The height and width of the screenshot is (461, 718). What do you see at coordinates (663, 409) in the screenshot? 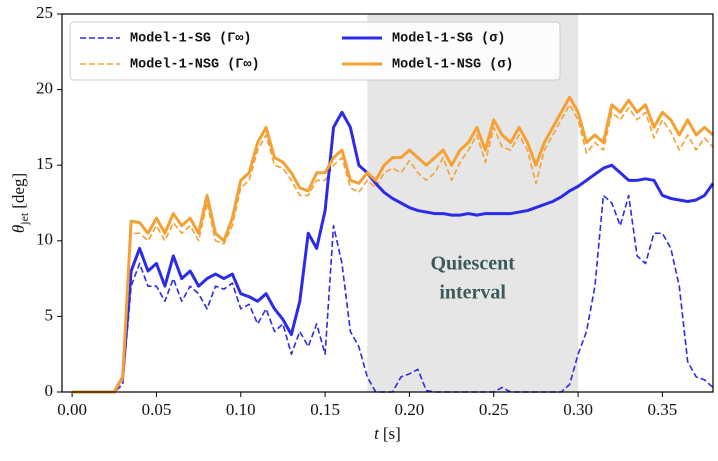
I see `x-tick-label: 0.35` at bounding box center [663, 409].